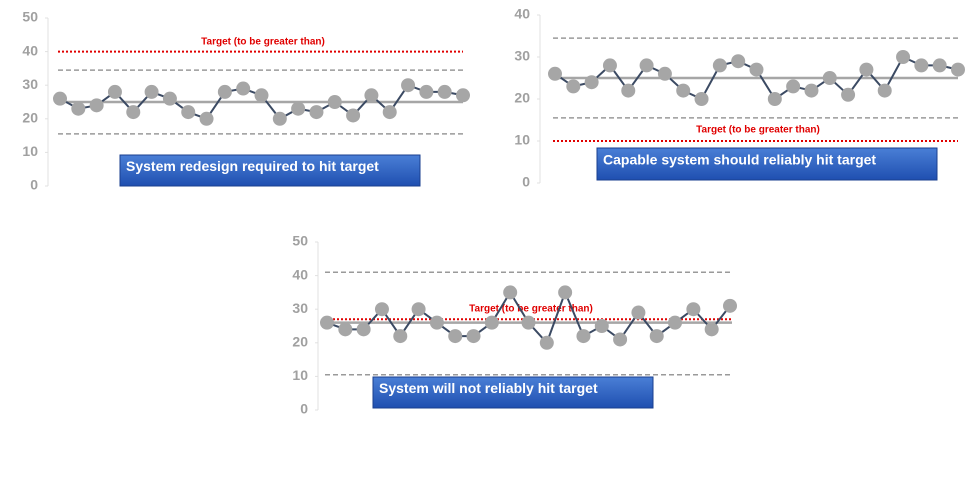  Describe the element at coordinates (252, 166) in the screenshot. I see `annotation-text: System redesign required to hit target` at that location.